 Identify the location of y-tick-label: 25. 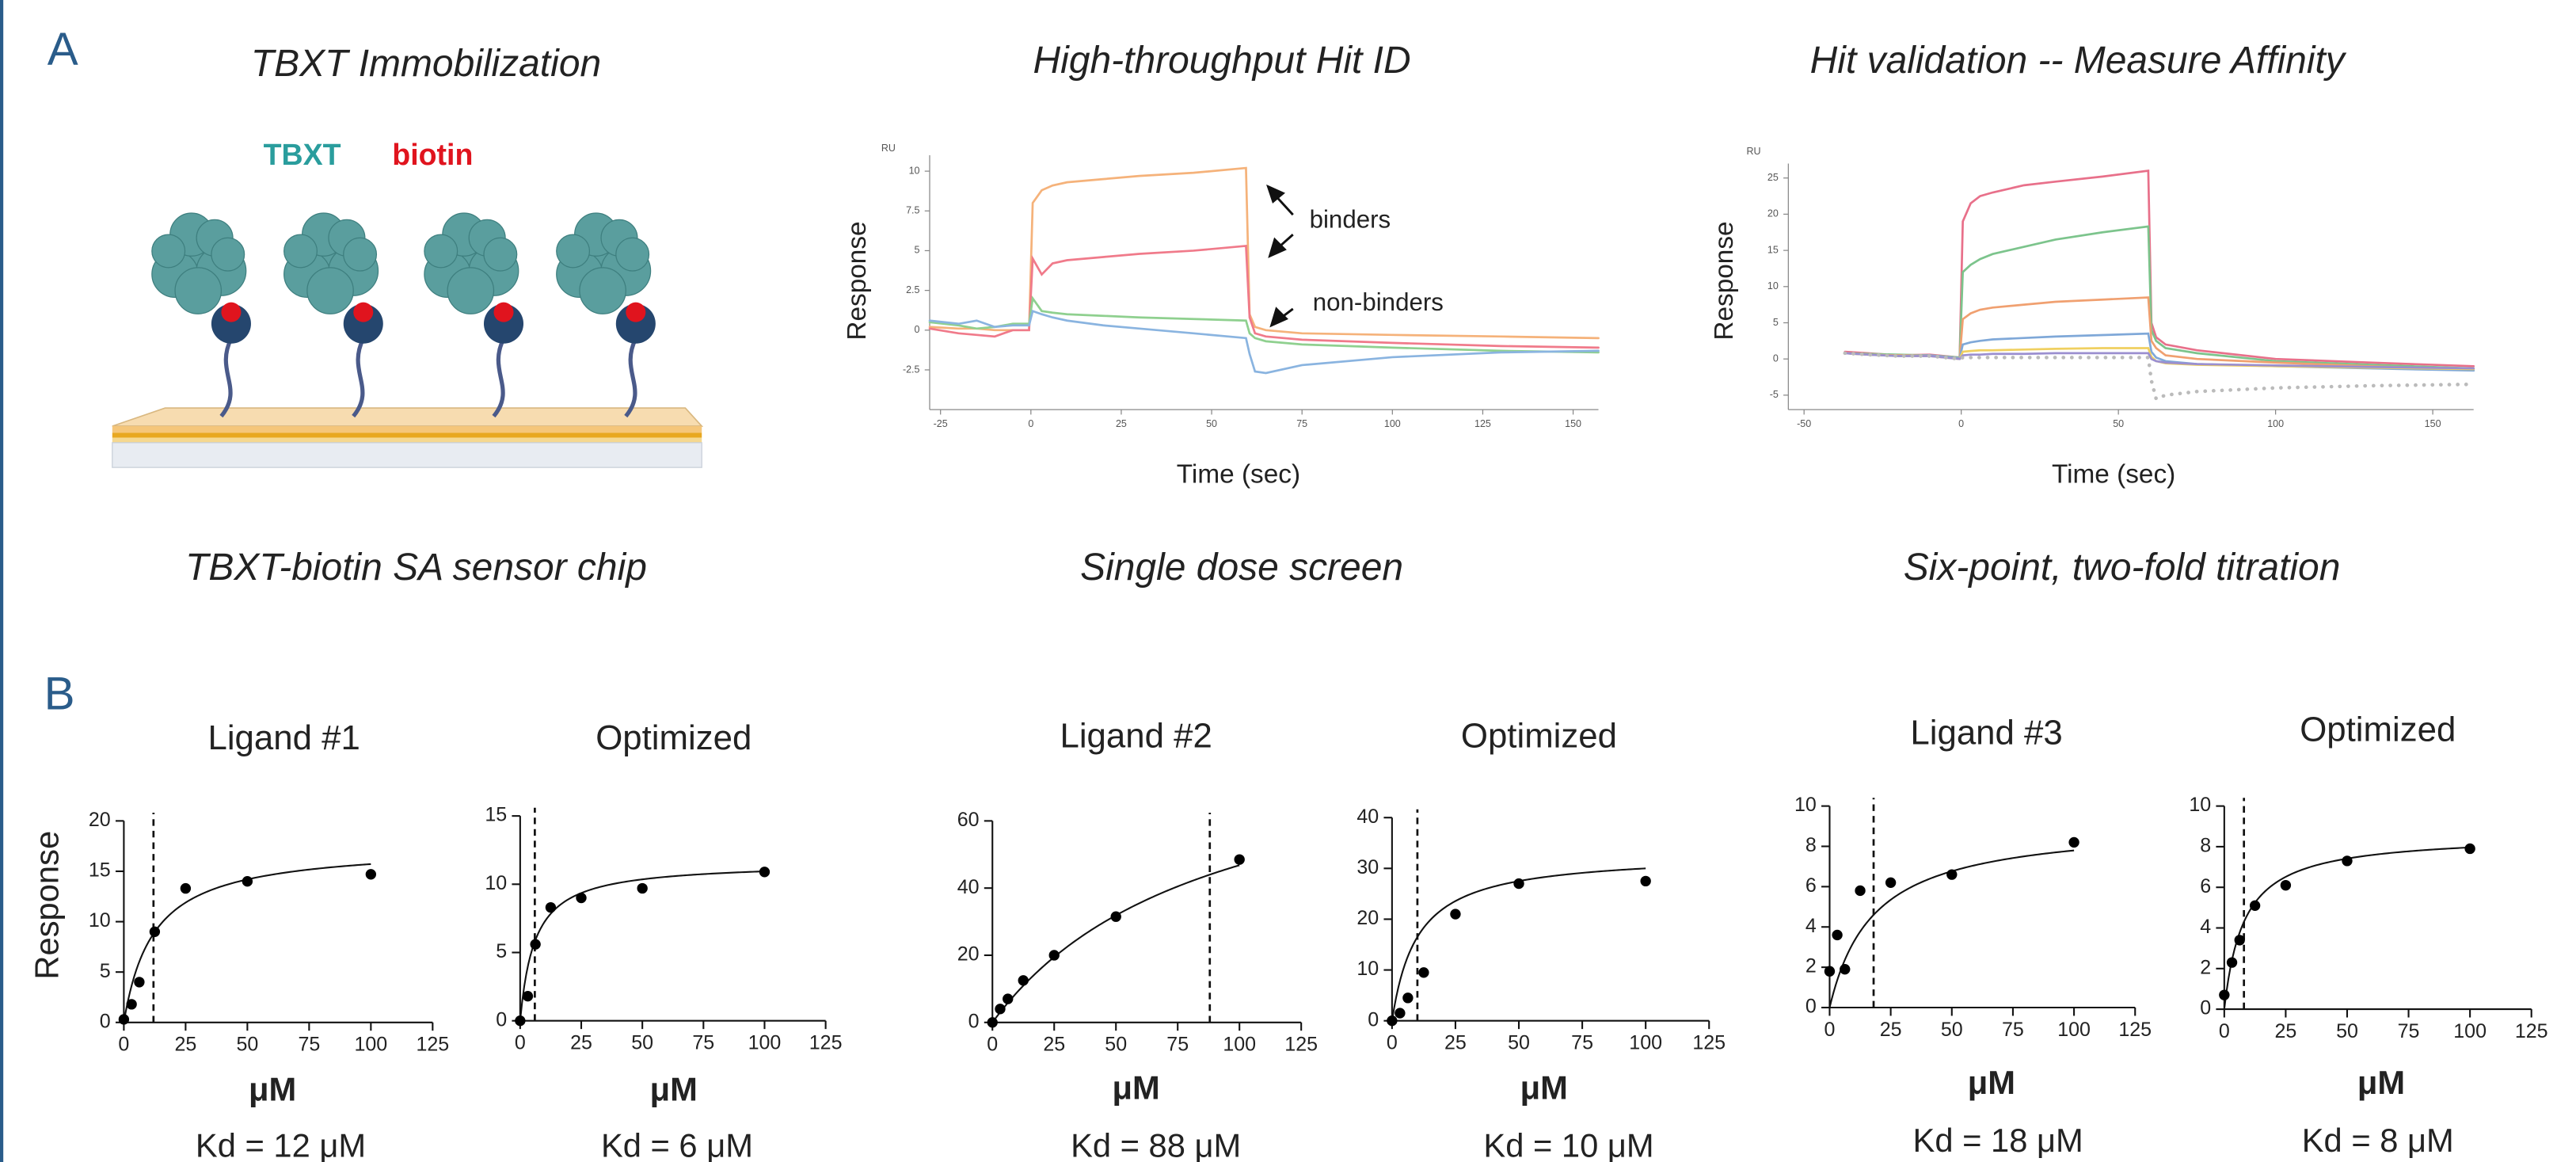
(1773, 177).